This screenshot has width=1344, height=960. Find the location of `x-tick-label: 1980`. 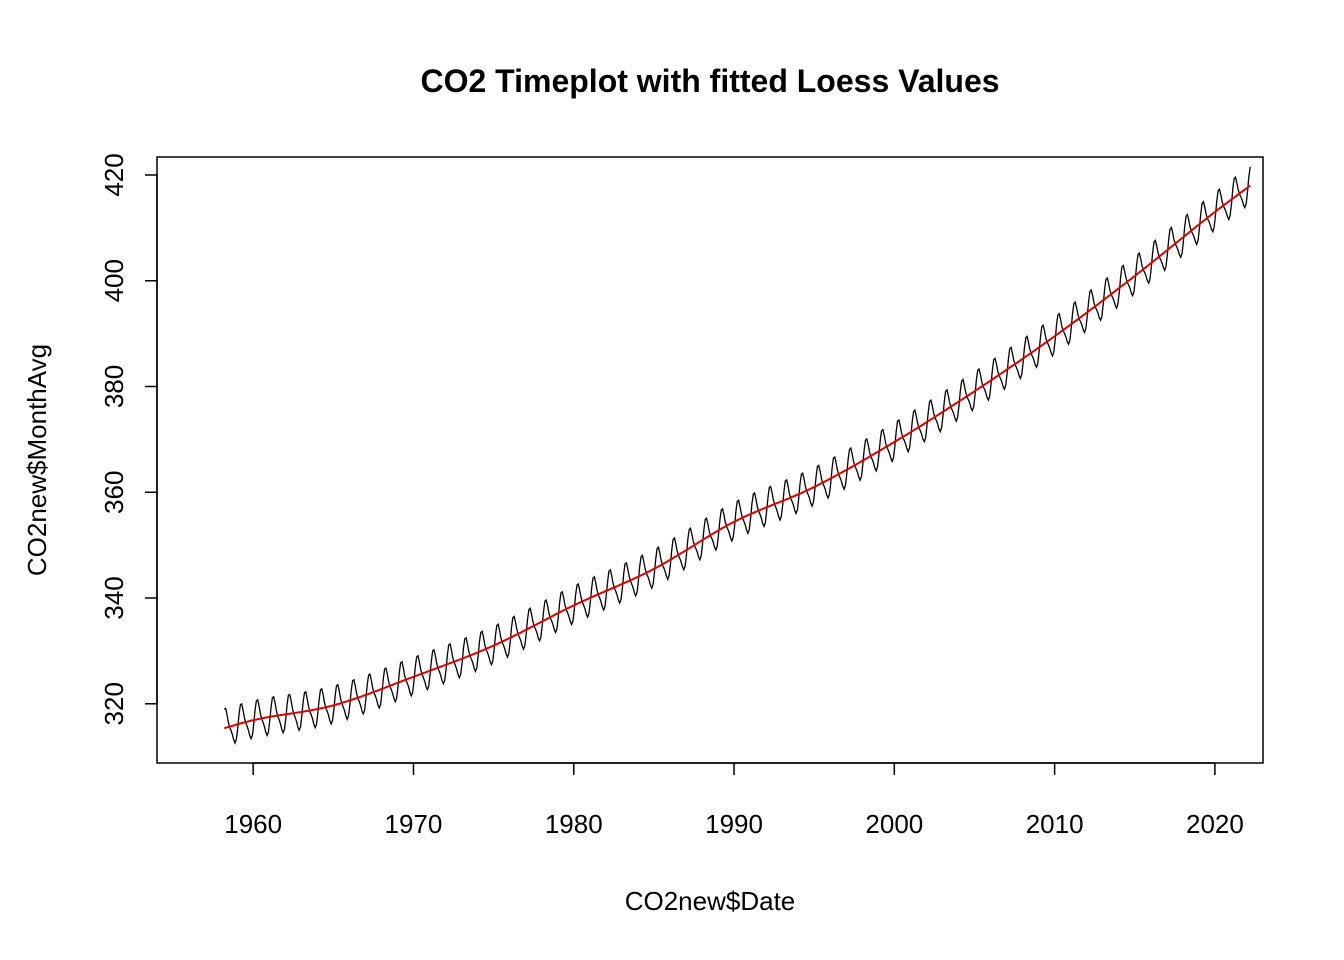

x-tick-label: 1980 is located at coordinates (574, 824).